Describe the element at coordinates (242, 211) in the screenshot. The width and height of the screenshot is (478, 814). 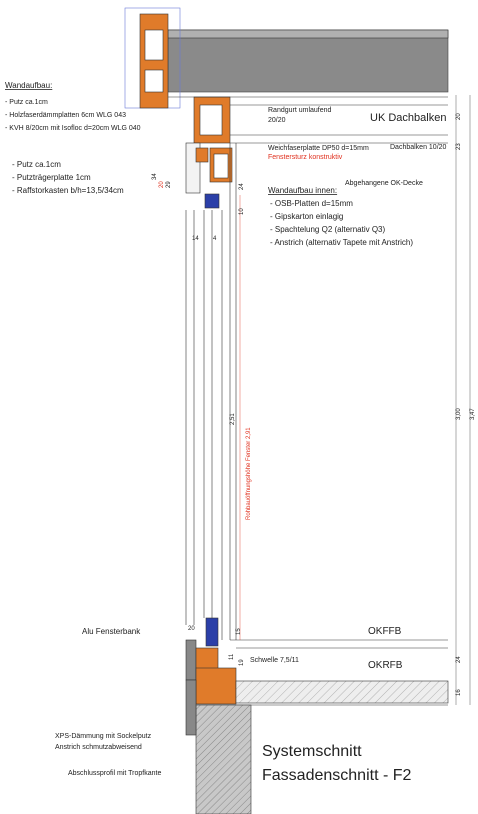
I see `dimension: 10` at that location.